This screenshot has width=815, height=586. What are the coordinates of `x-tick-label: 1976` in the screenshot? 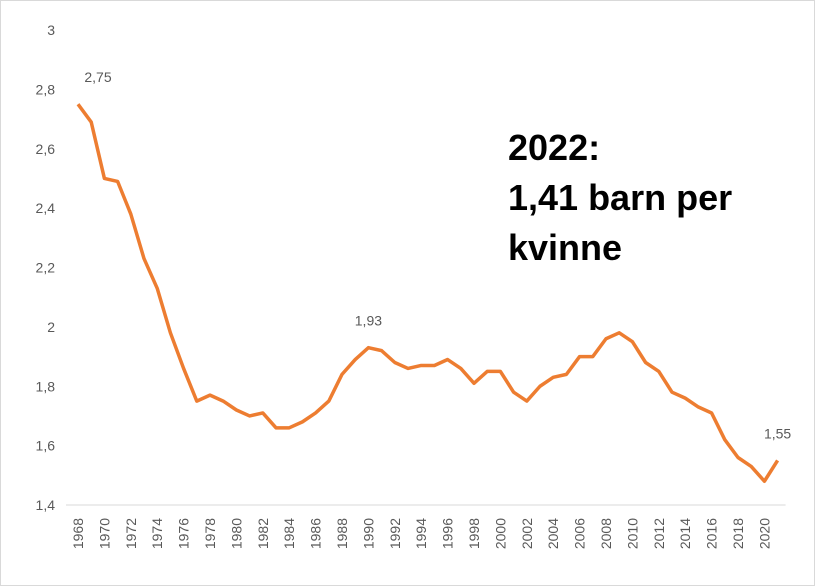 It's located at (184, 533).